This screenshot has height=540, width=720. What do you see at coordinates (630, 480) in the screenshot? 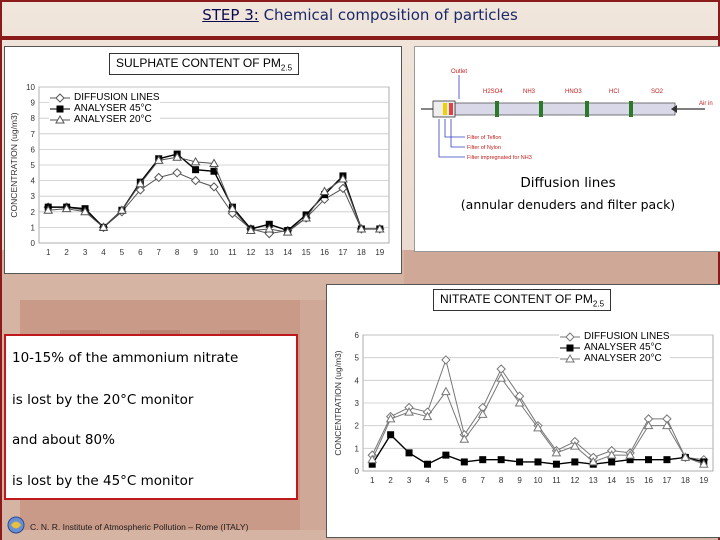
I see `nitrate-x-tick-label: 15` at bounding box center [630, 480].